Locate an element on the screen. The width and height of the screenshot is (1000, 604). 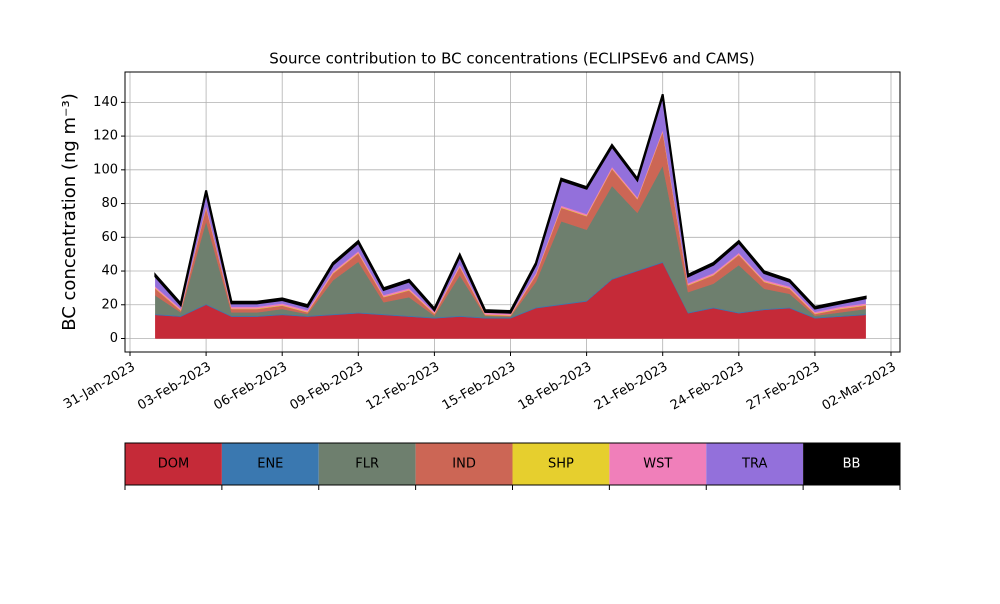
x-tick-label: 18-Feb-2023 is located at coordinates (555, 387).